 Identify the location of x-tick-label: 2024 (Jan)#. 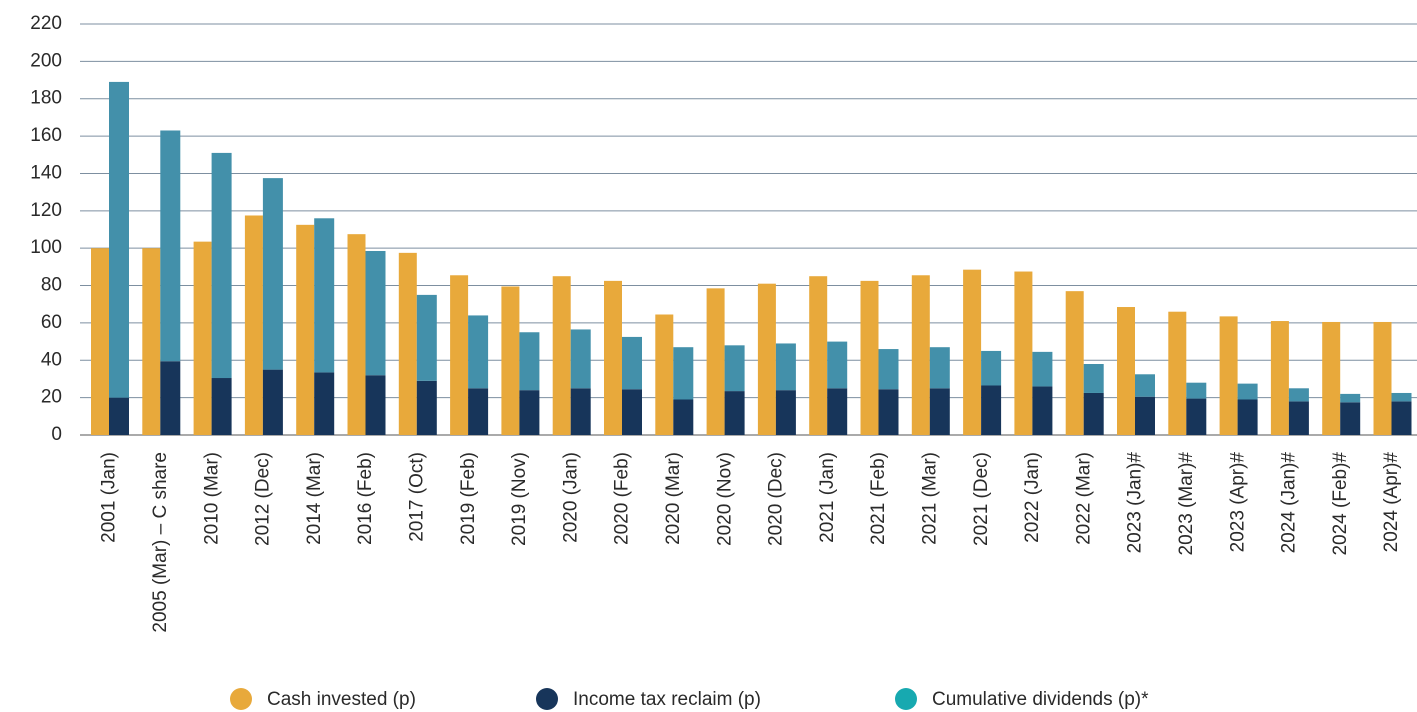
(1289, 503).